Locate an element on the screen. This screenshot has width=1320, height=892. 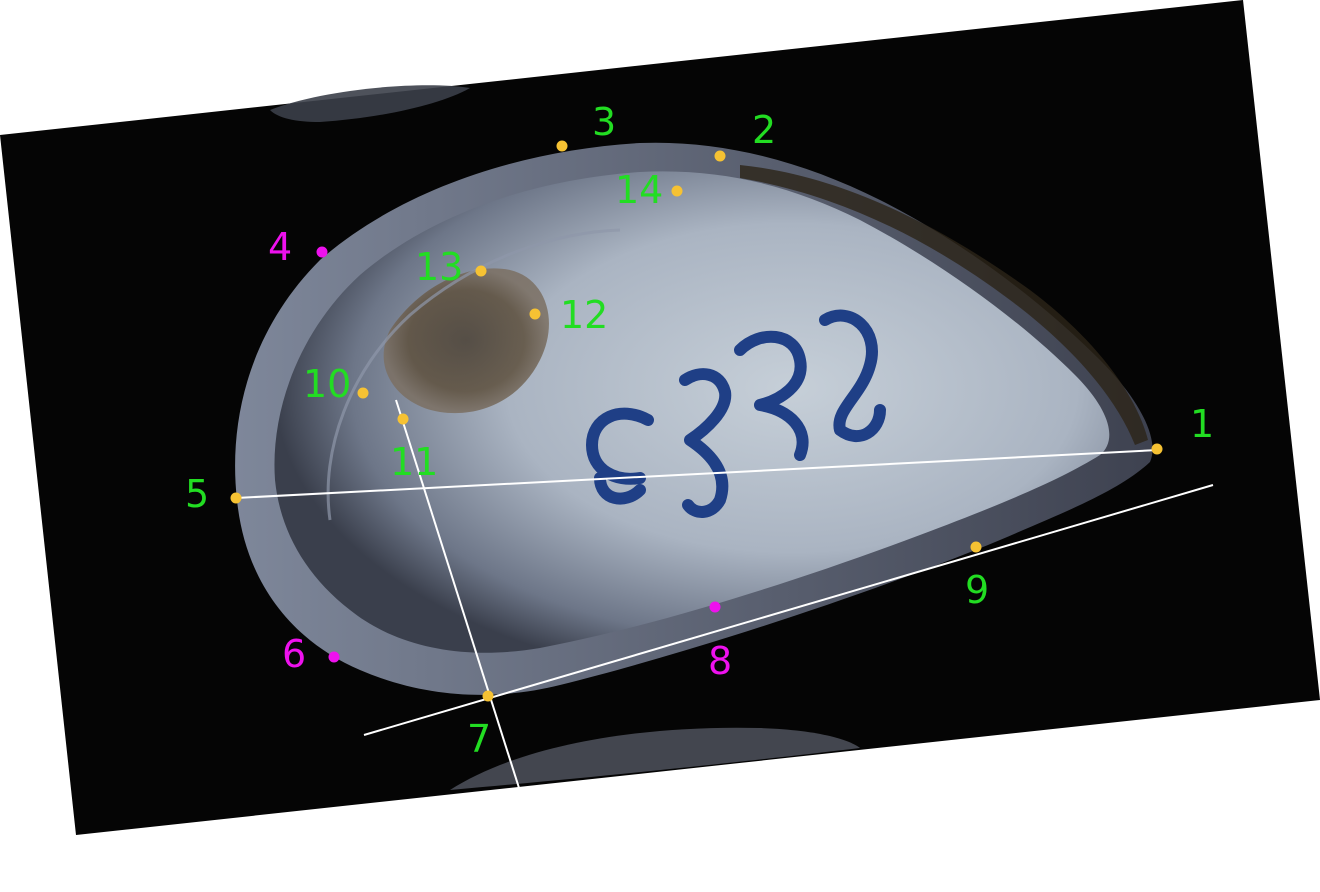
landmark-label-10: 10 is located at coordinates (327, 384).